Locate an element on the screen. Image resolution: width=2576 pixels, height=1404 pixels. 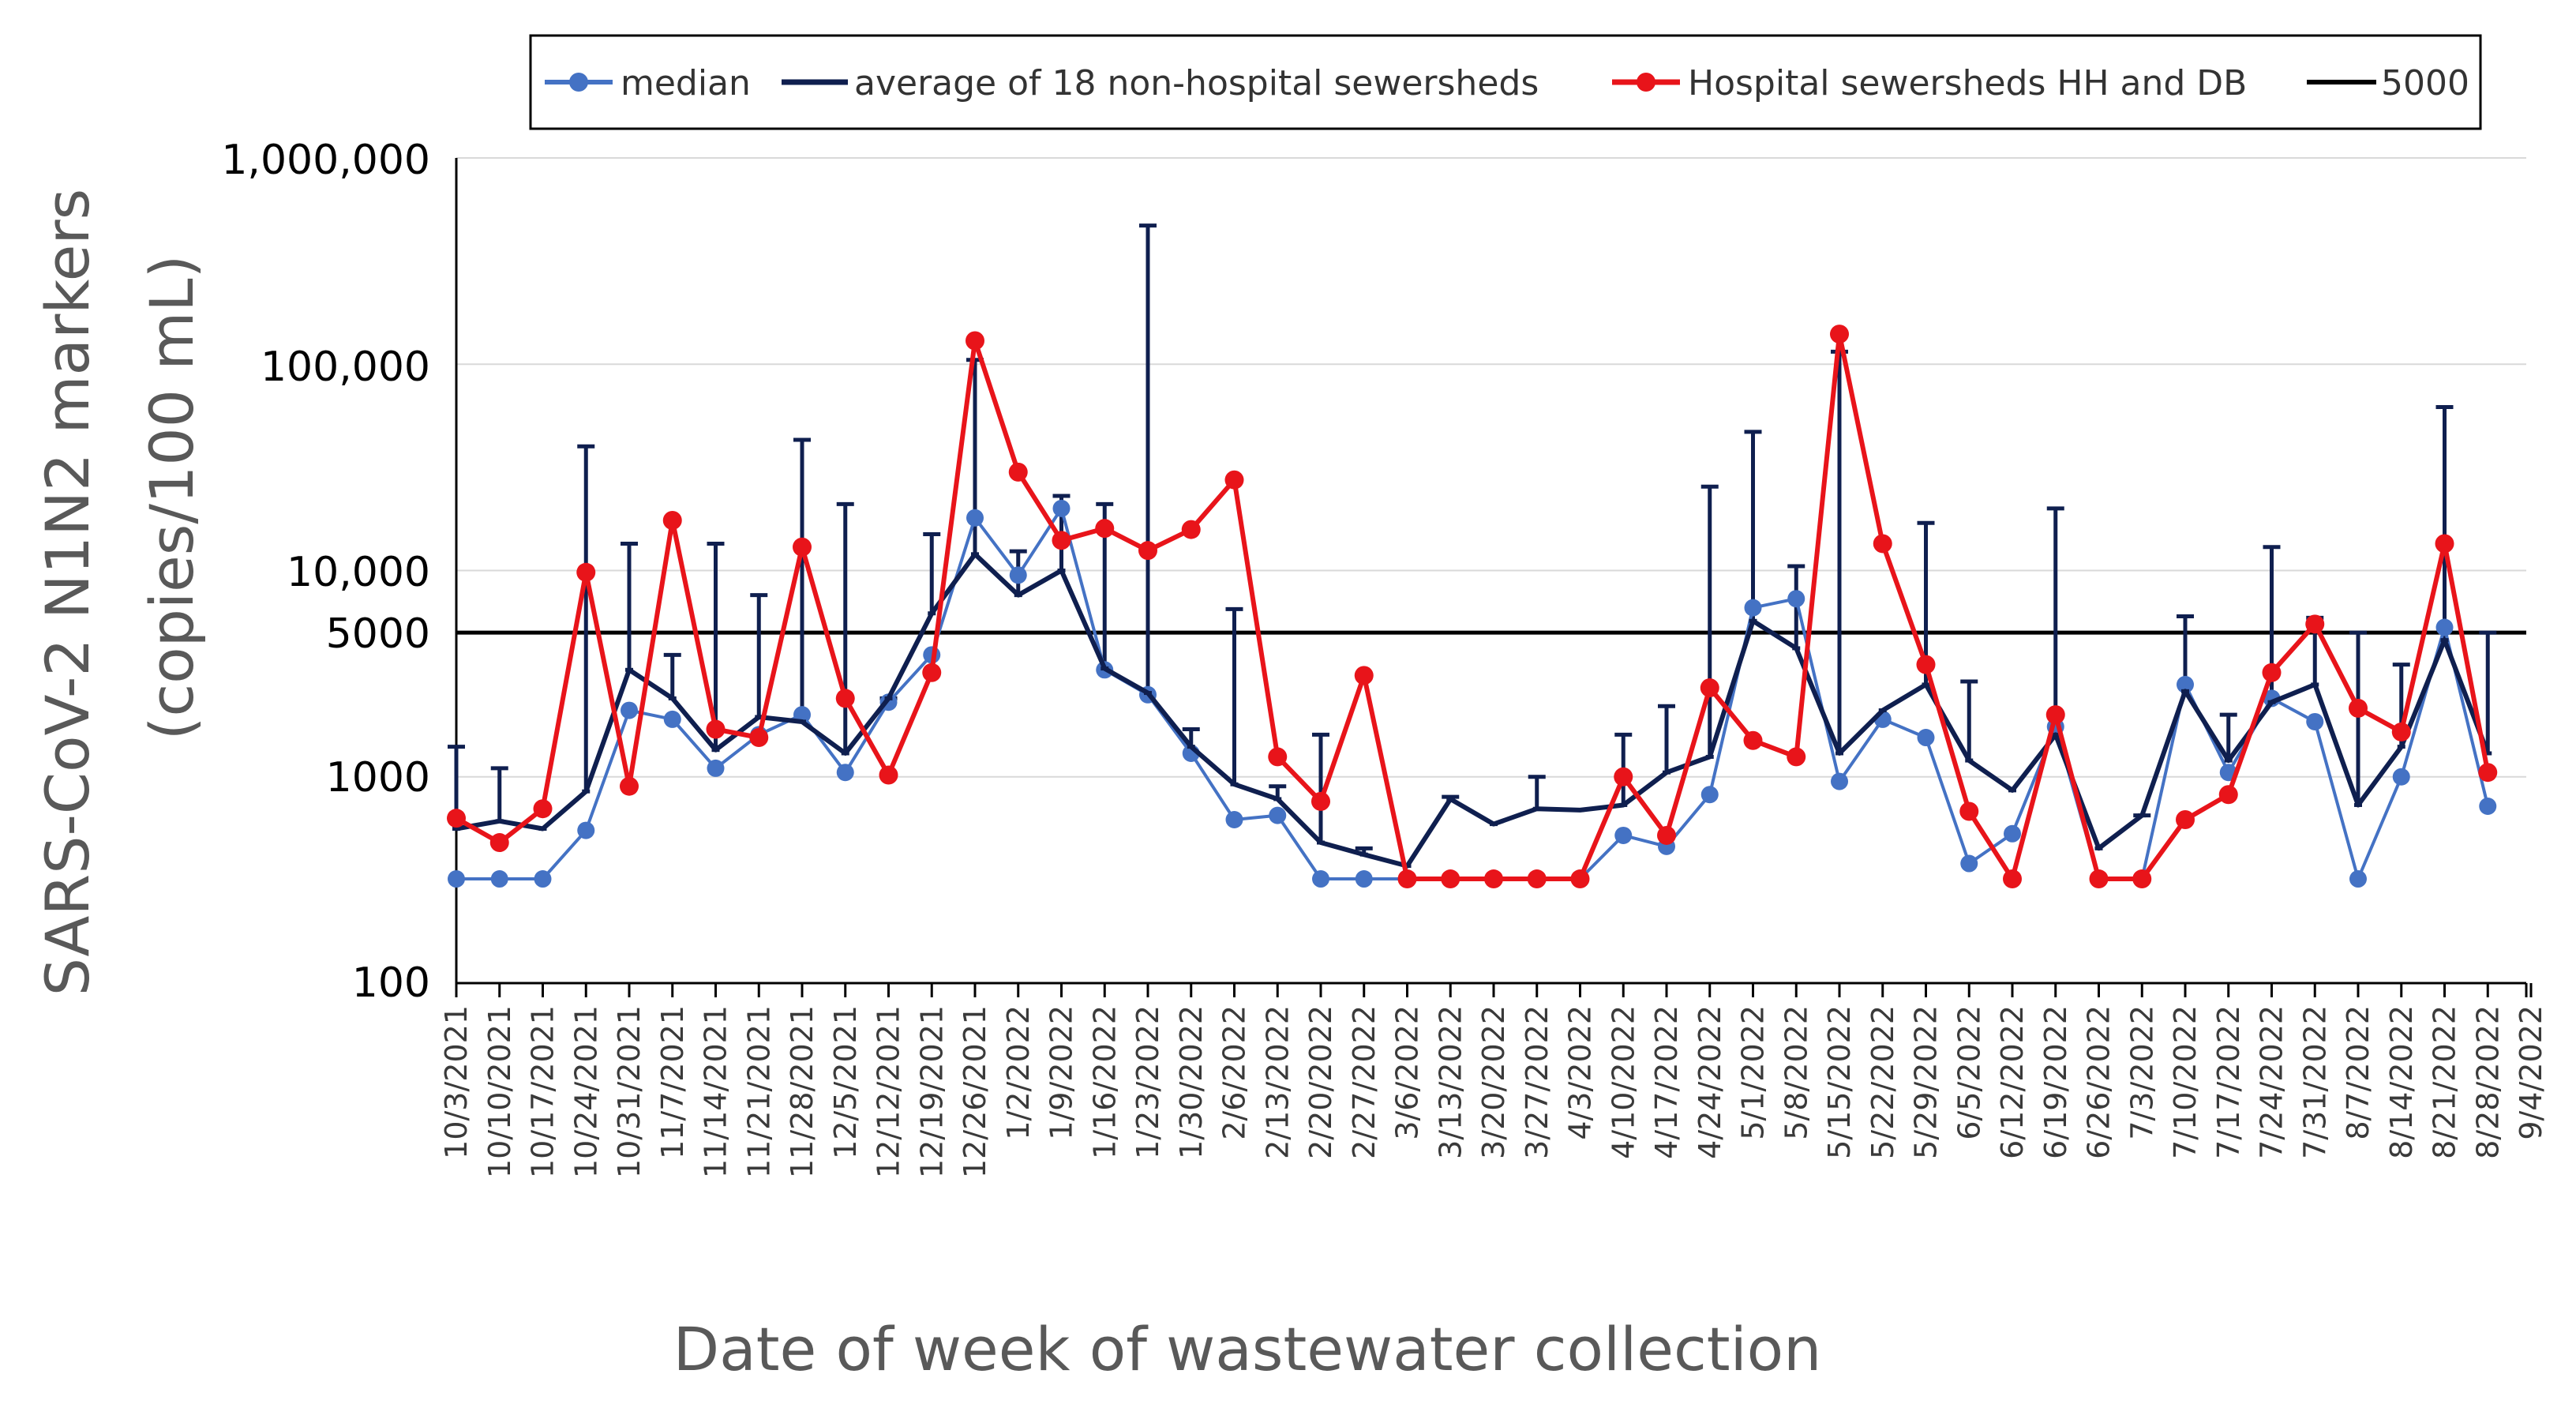
x-tick-label: 6/19/2022 is located at coordinates (2055, 1082).